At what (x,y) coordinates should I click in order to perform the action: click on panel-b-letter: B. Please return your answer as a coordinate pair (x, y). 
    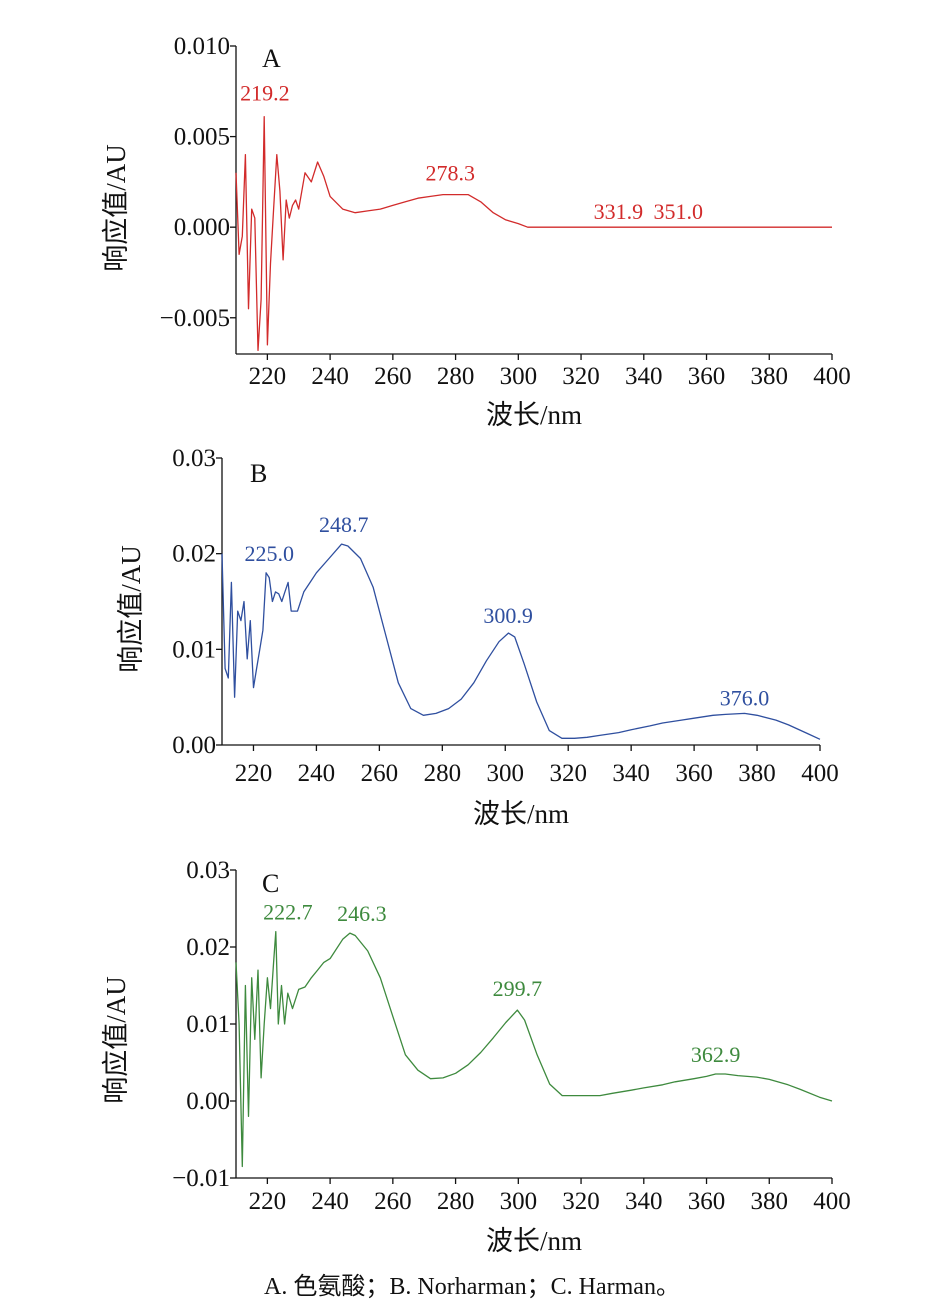
    Looking at the image, I should click on (258, 473).